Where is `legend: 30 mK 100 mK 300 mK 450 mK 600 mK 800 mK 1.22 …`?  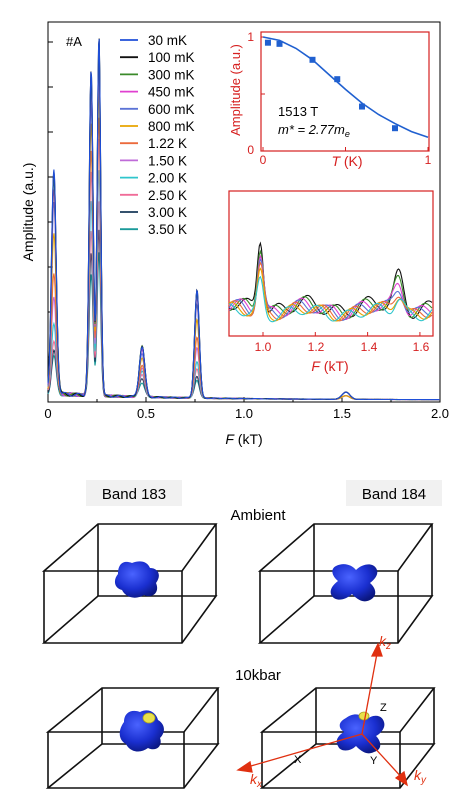 legend: 30 mK 100 mK 300 mK 450 mK 600 mK 800 mK 1.22 … is located at coordinates (157, 135).